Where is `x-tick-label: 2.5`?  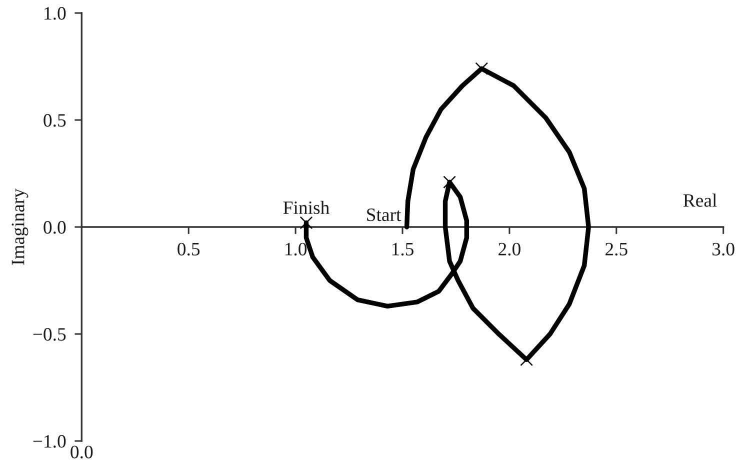
x-tick-label: 2.5 is located at coordinates (616, 249).